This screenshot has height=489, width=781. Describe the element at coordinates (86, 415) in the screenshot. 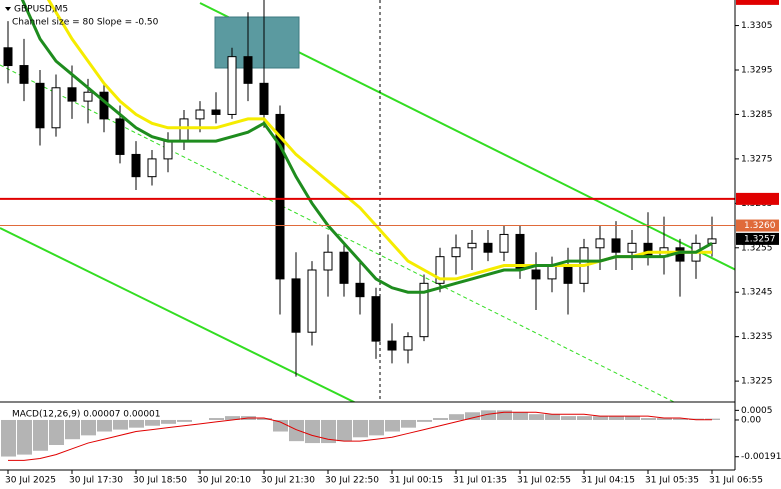

I see `macd-title: MACD(12,26,9) 0.00007 0.00001` at that location.